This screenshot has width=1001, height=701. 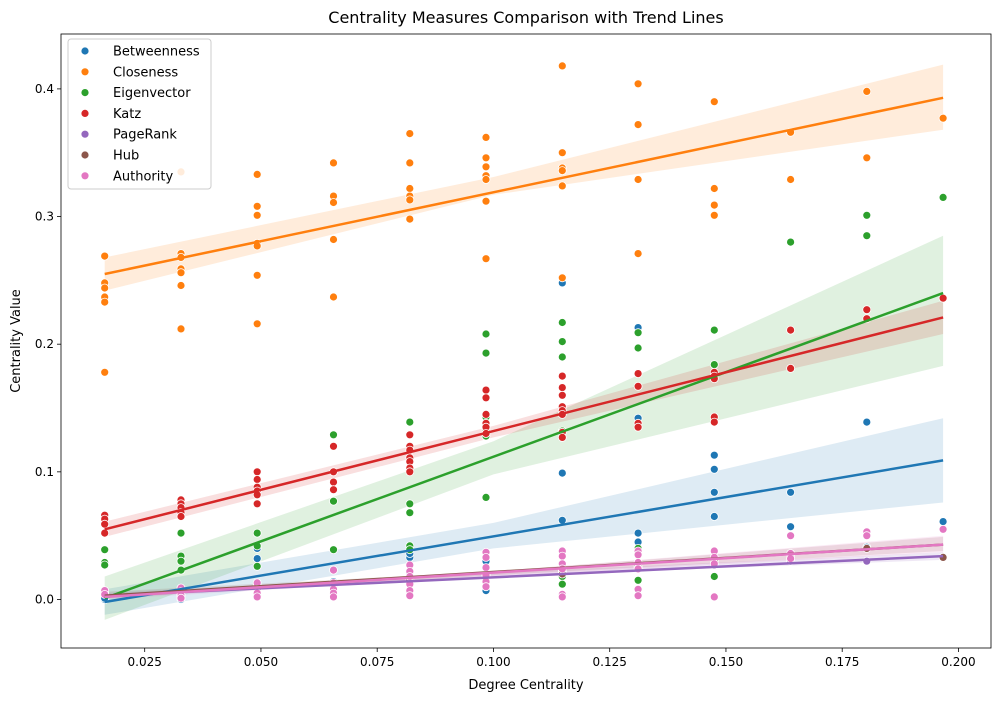 I want to click on y-axis-label: Centrality Value, so click(x=16, y=341).